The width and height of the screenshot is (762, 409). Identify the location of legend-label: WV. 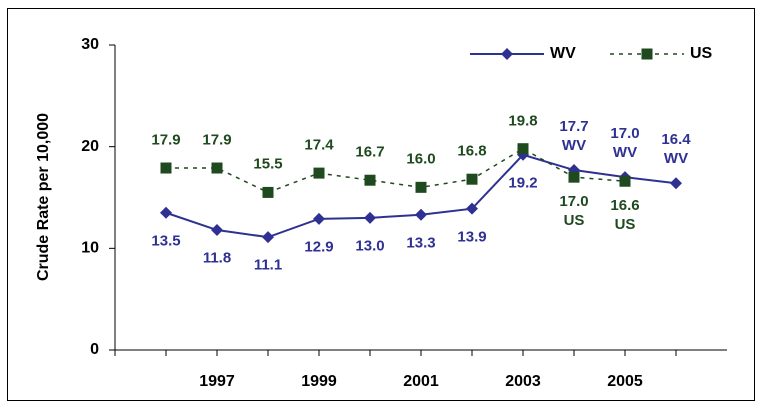
(563, 53).